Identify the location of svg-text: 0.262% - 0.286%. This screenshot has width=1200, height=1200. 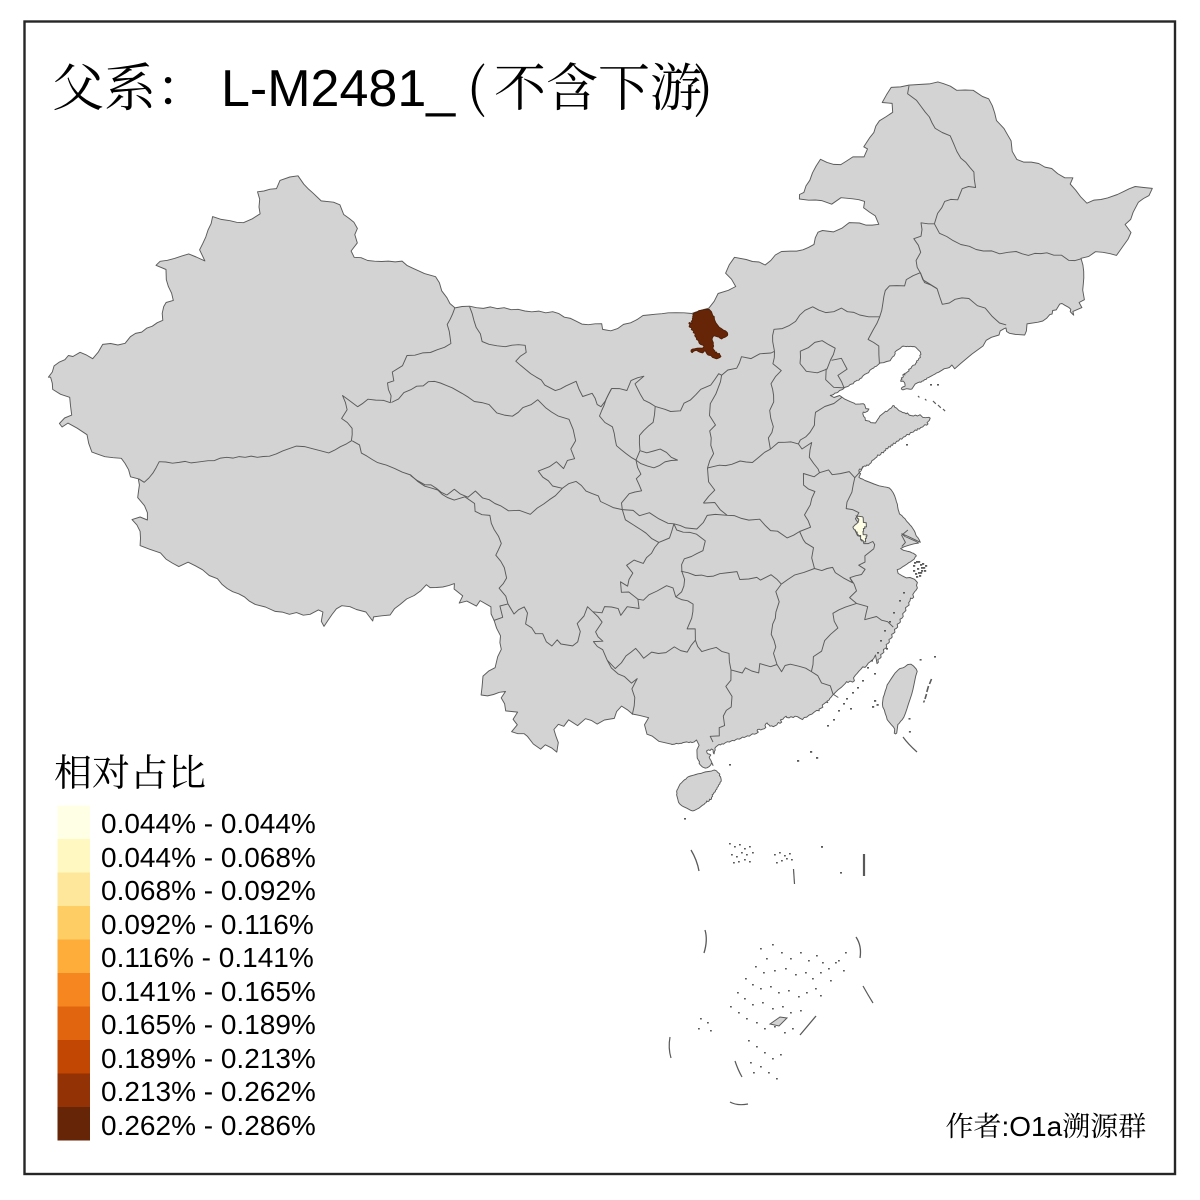
(208, 1125).